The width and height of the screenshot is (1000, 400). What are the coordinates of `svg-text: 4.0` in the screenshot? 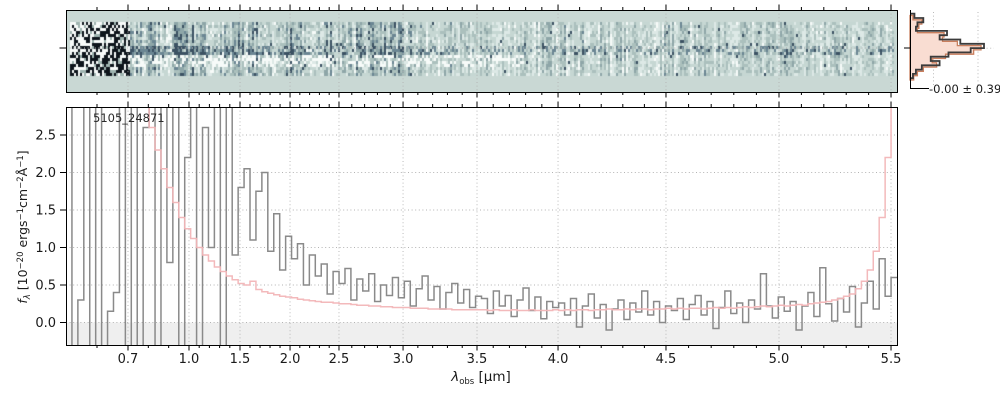 It's located at (558, 359).